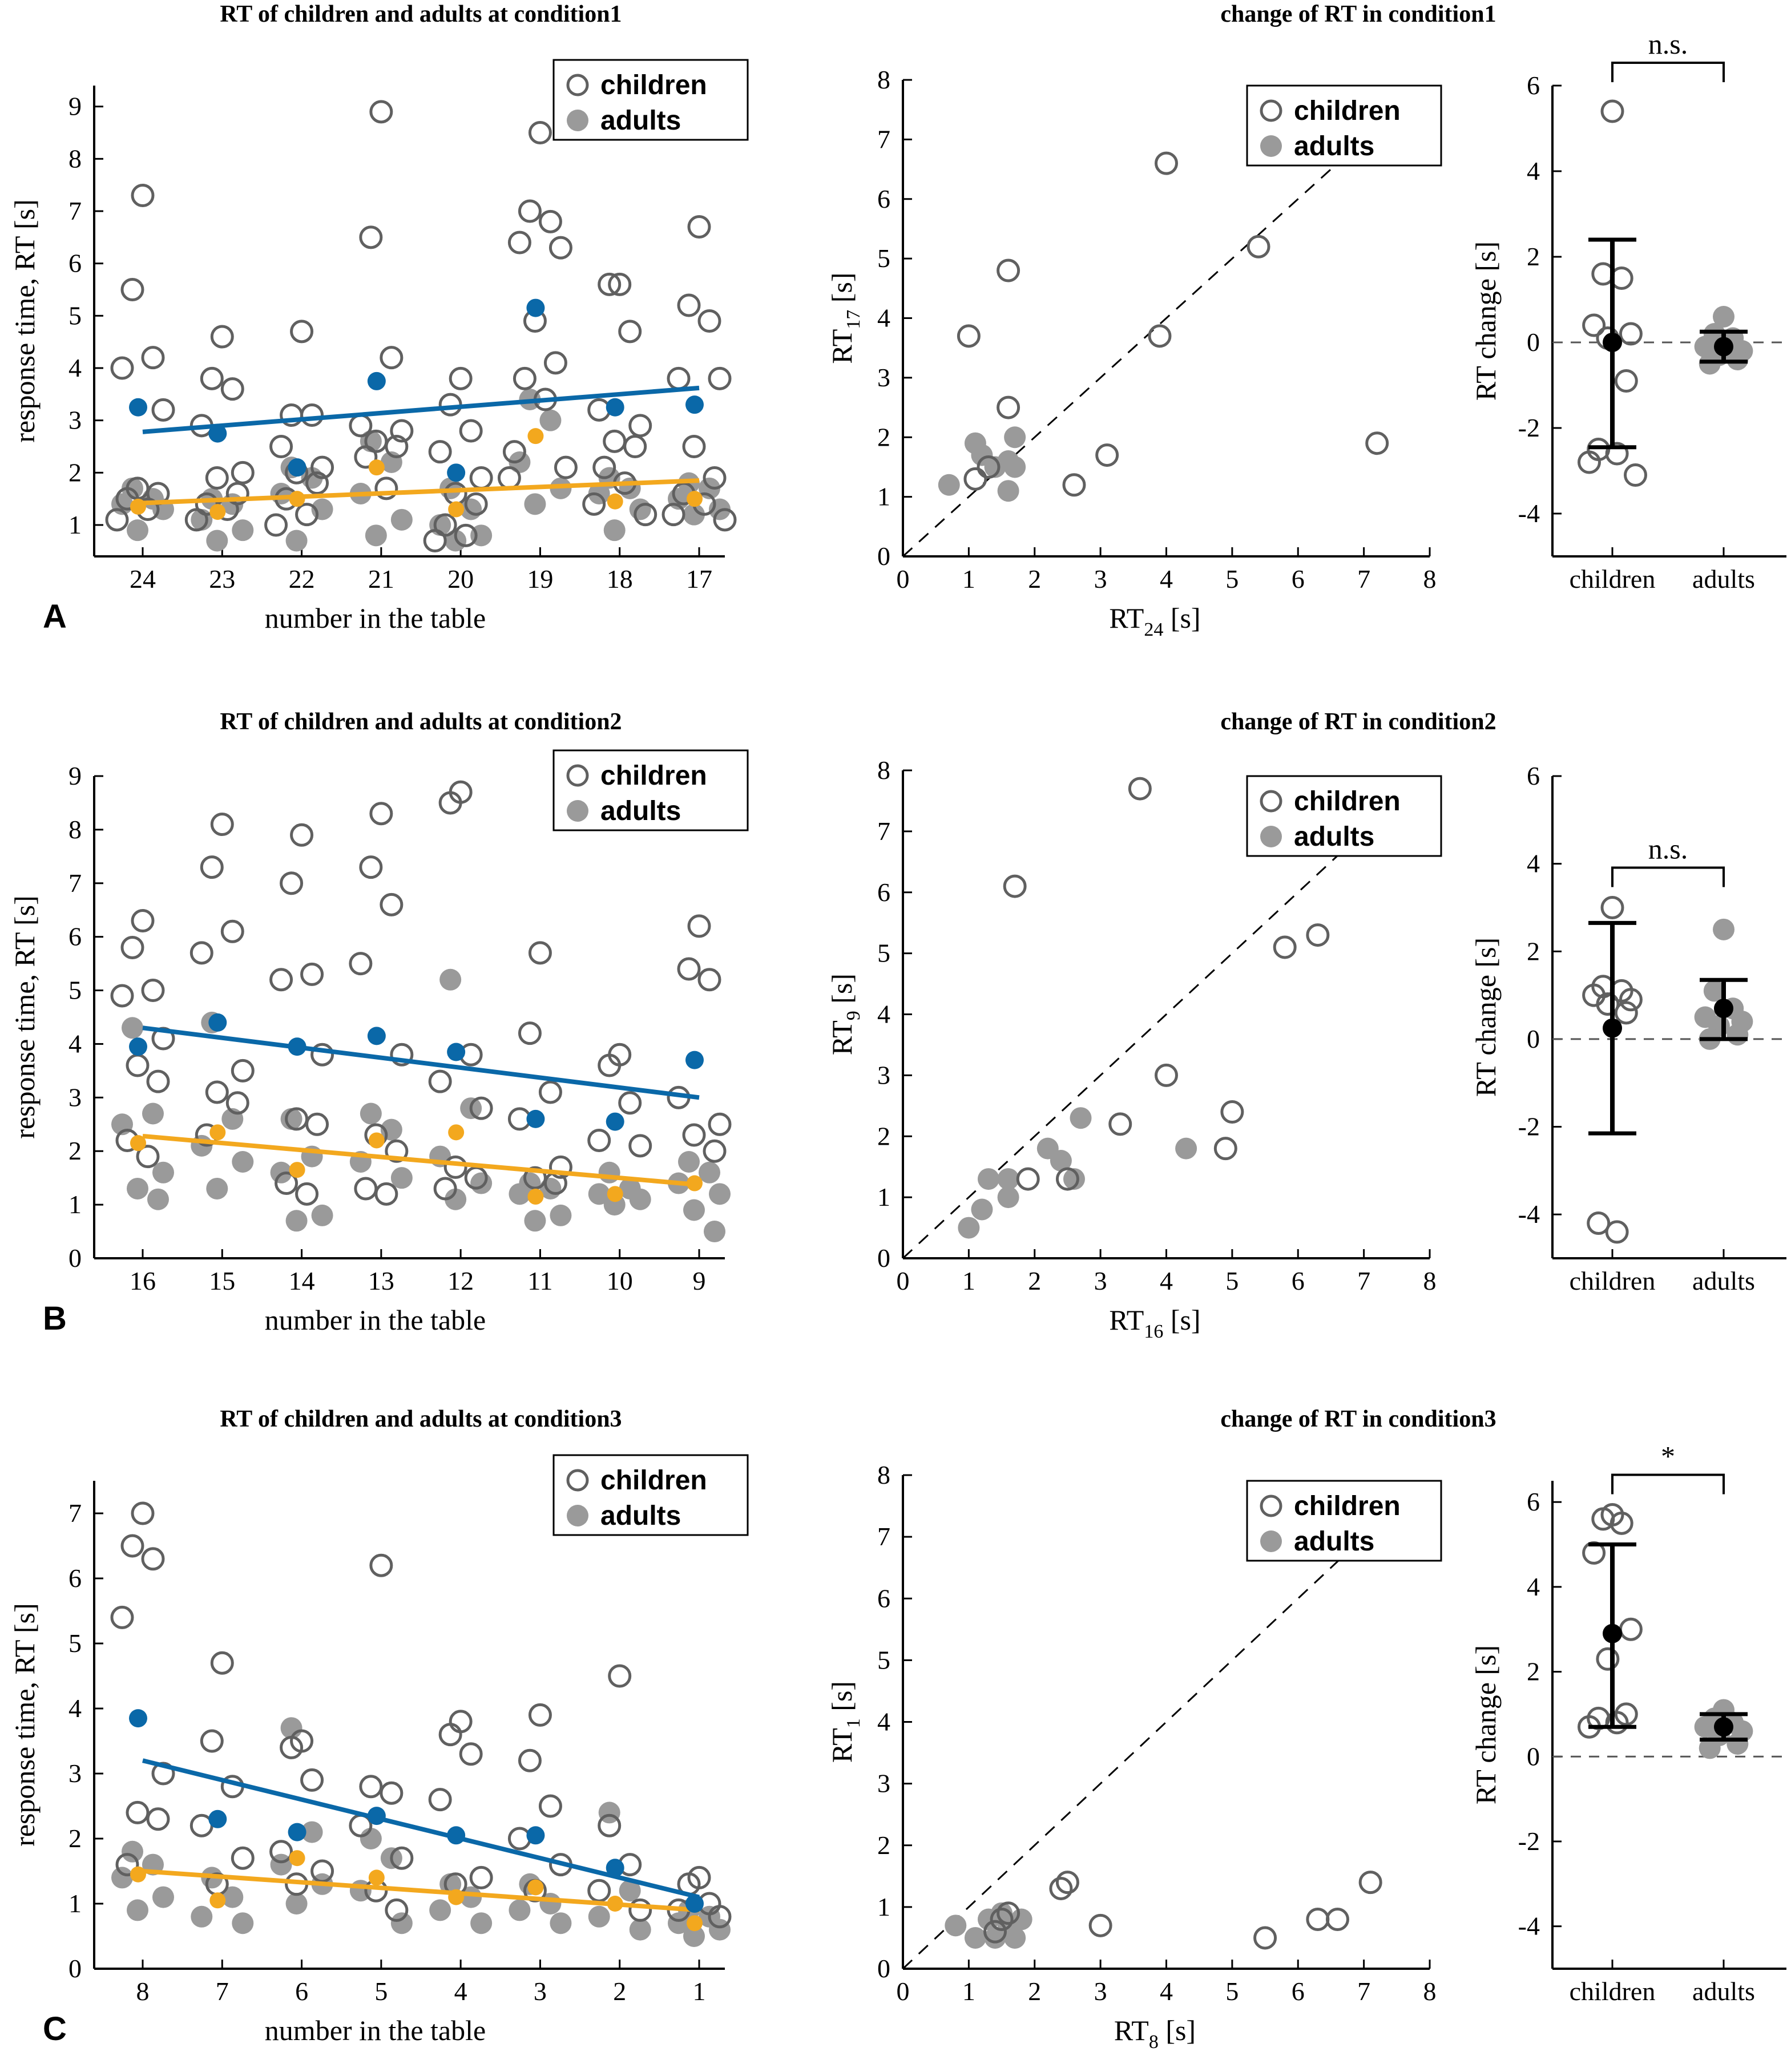 The height and width of the screenshot is (2072, 1791). Describe the element at coordinates (845, 1722) in the screenshot. I see `y-axis-label: RT1 [s]` at that location.